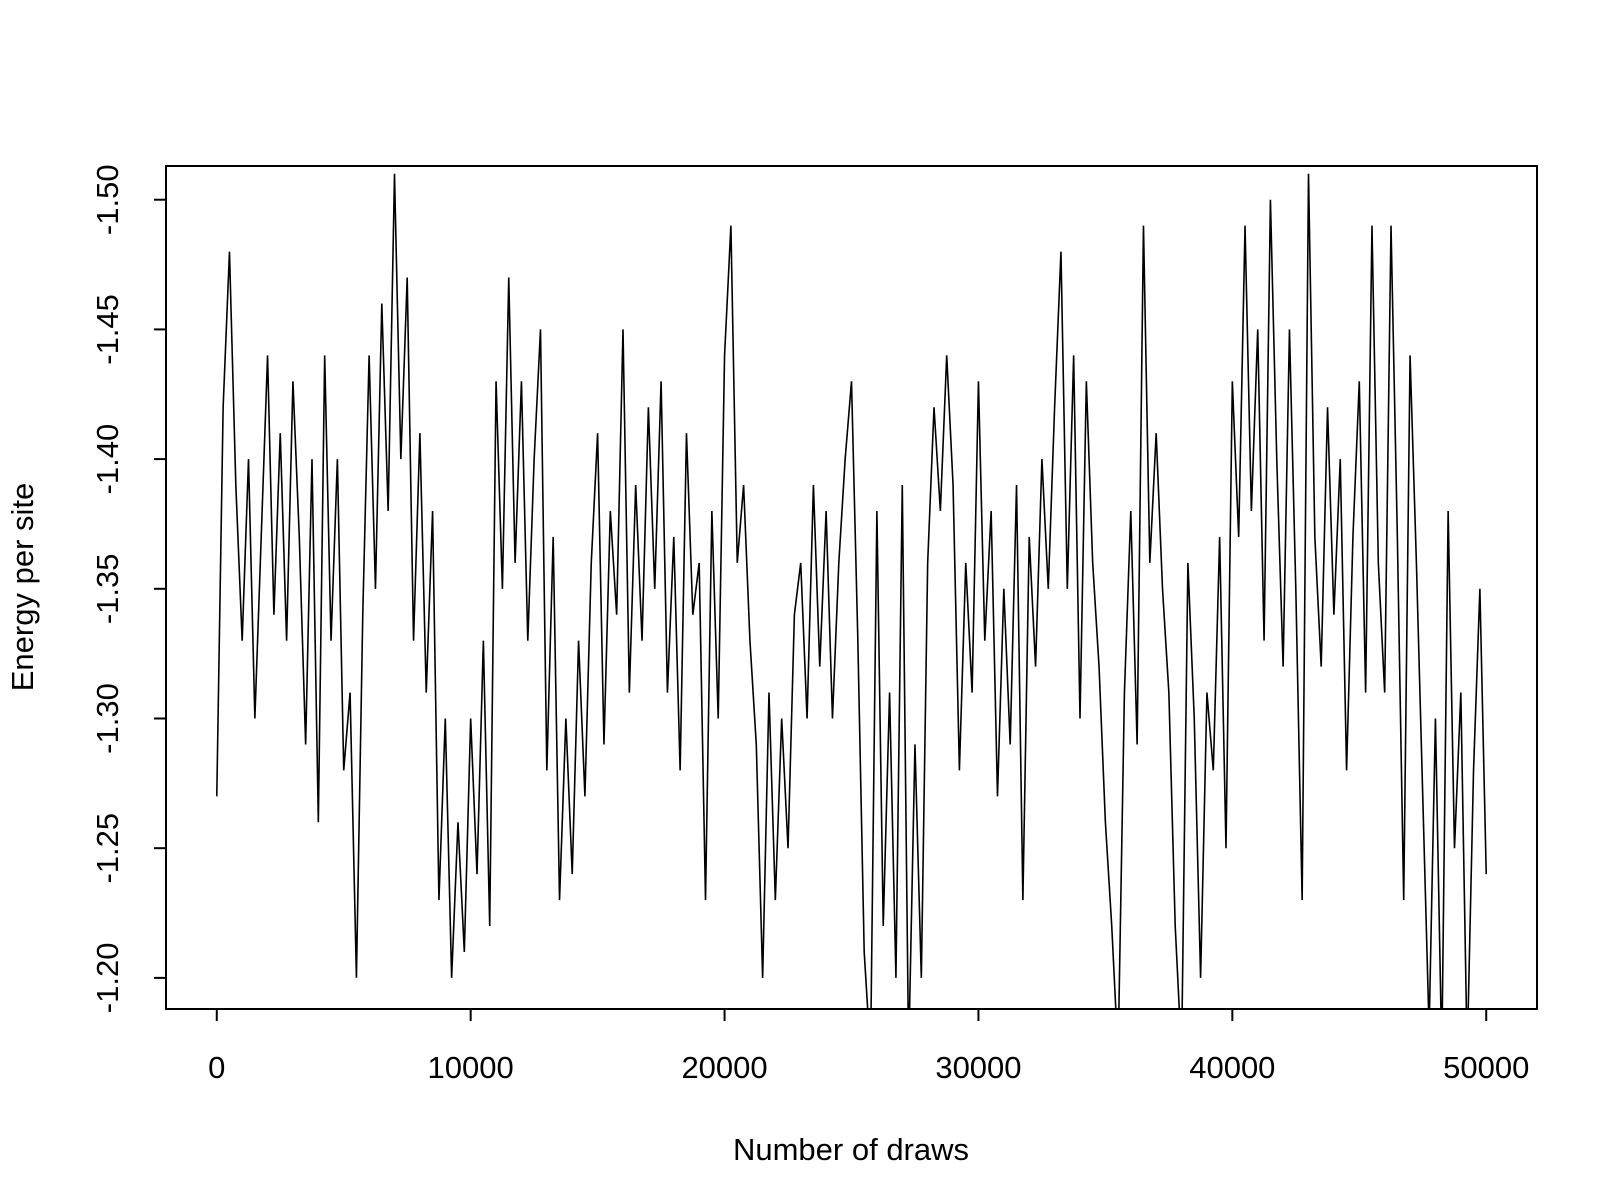 The width and height of the screenshot is (1600, 1200). What do you see at coordinates (1486, 1067) in the screenshot?
I see `x-tick-label: 50000` at bounding box center [1486, 1067].